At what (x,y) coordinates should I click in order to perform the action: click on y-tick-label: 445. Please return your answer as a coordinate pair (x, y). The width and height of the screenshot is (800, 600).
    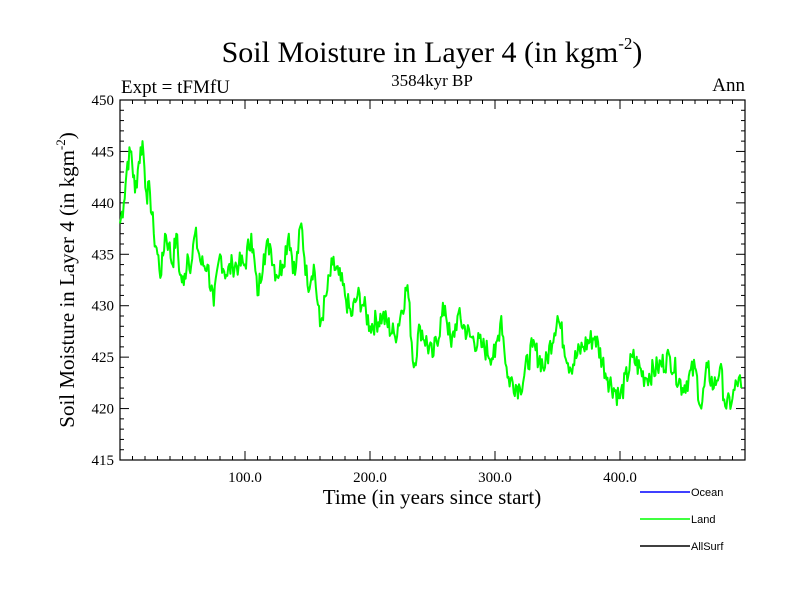
    Looking at the image, I should click on (103, 152).